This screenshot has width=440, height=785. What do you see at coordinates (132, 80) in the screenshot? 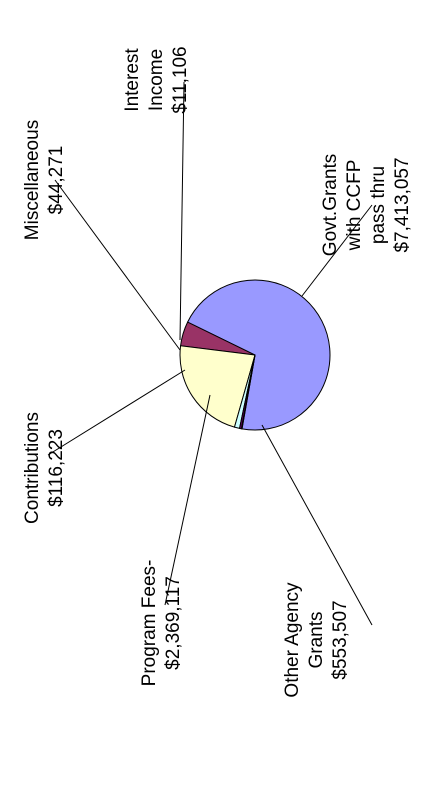
I see `slice-name-interest: Interest` at bounding box center [132, 80].